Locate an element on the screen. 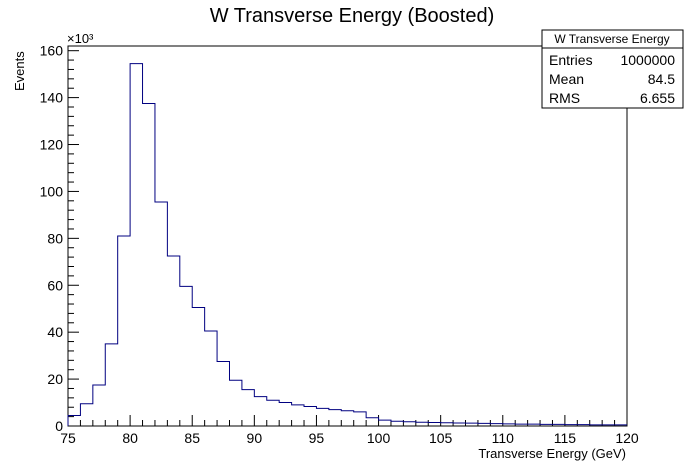  y-tick-label: 60 is located at coordinates (55, 285).